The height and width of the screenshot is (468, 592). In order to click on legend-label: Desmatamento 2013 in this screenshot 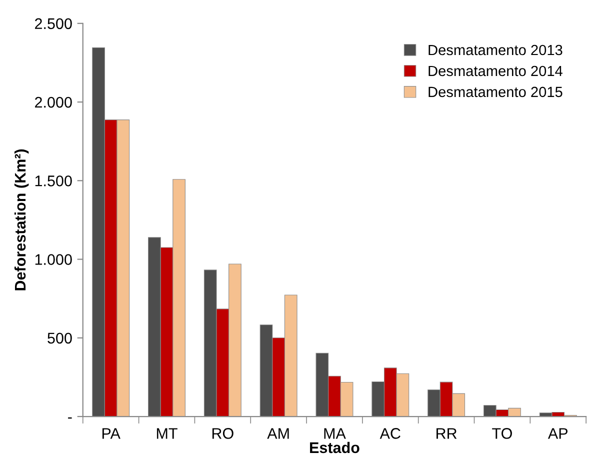, I will do `click(495, 50)`.